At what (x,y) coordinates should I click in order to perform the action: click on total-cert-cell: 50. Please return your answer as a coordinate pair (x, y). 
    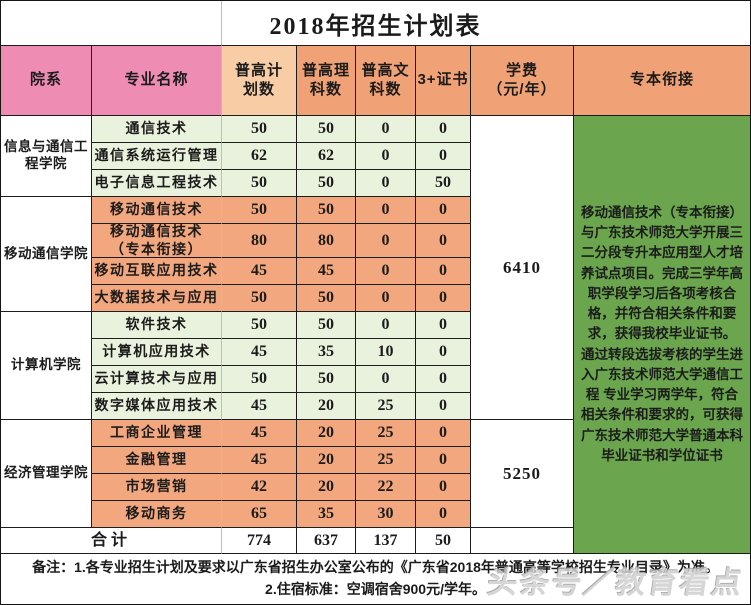
    Looking at the image, I should click on (443, 541).